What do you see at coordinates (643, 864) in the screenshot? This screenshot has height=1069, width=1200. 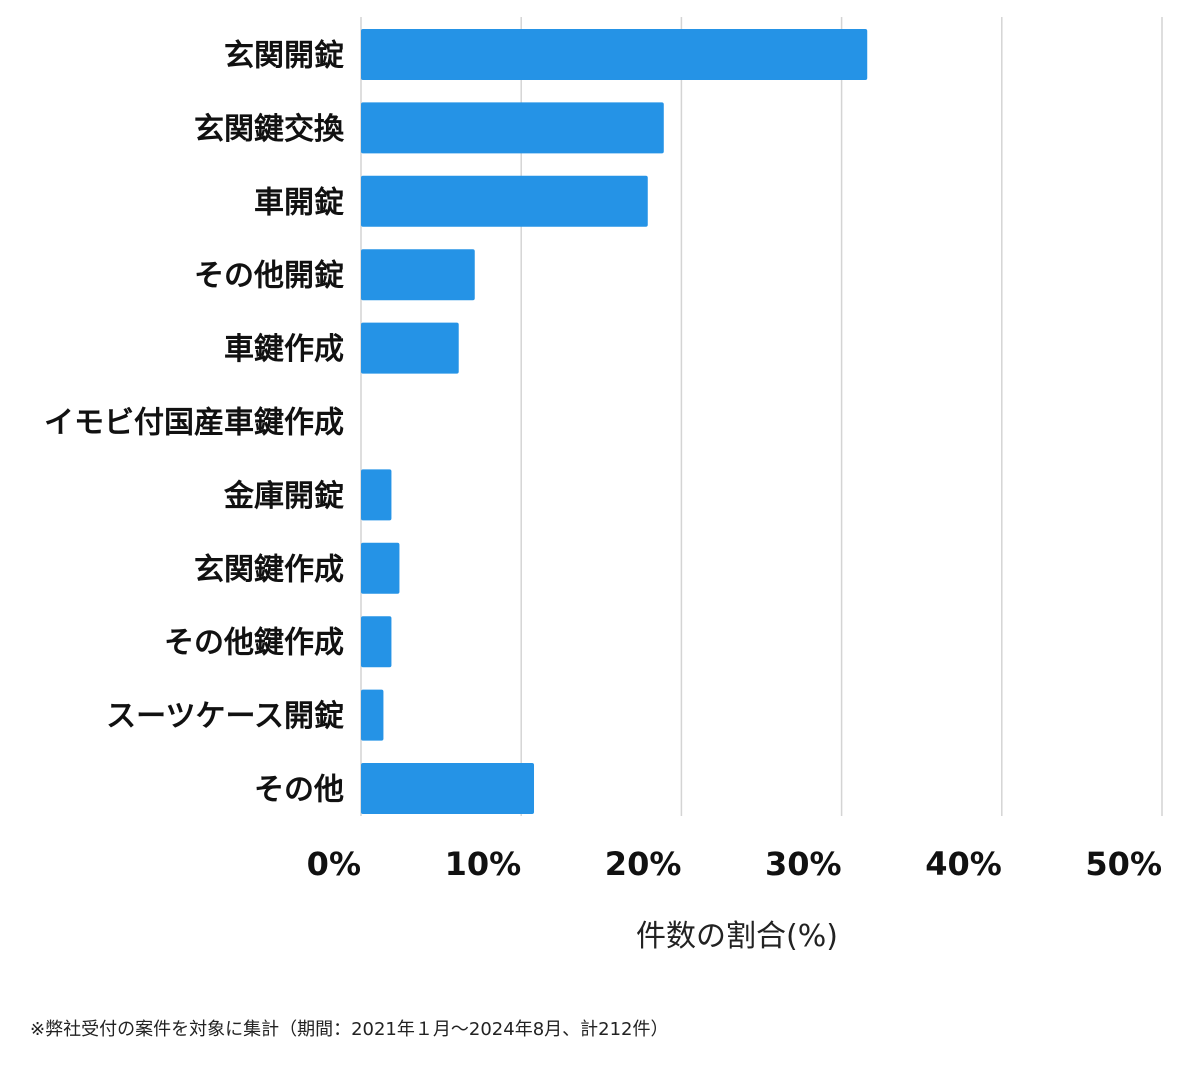 I see `x-tick-label: 20%` at bounding box center [643, 864].